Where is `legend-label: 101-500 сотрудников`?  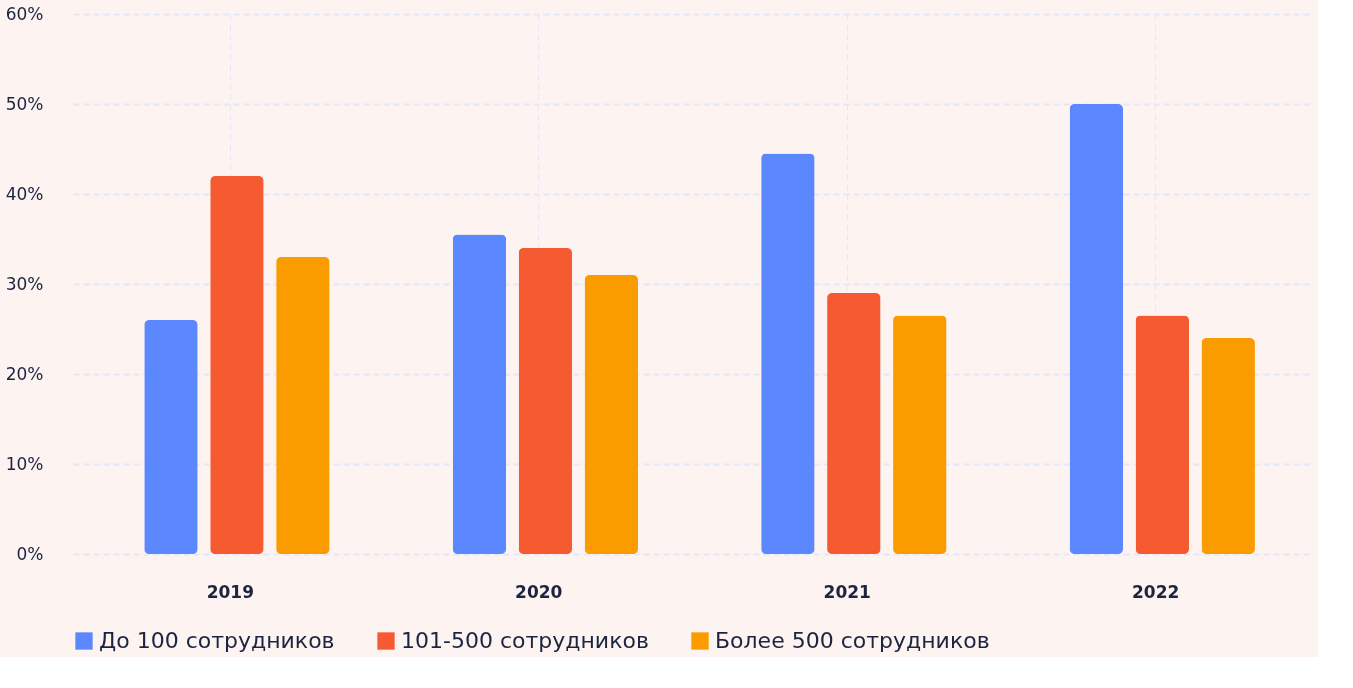 legend-label: 101-500 сотрудников is located at coordinates (525, 640).